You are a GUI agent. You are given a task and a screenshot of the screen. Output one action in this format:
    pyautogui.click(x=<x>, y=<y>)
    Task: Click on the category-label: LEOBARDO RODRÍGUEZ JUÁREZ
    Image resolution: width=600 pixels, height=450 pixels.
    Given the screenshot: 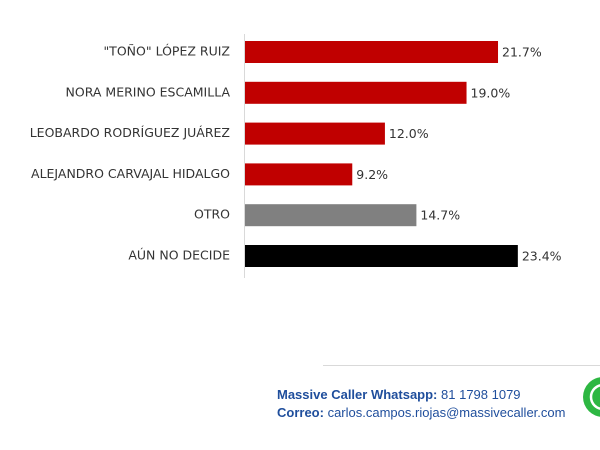 What is the action you would take?
    pyautogui.click(x=130, y=132)
    